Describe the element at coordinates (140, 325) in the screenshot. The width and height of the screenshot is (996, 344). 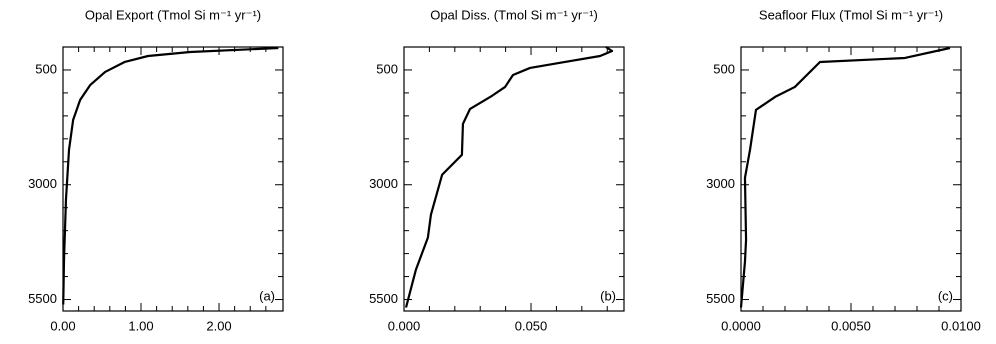
I see `x-tick-label: 1.00` at that location.